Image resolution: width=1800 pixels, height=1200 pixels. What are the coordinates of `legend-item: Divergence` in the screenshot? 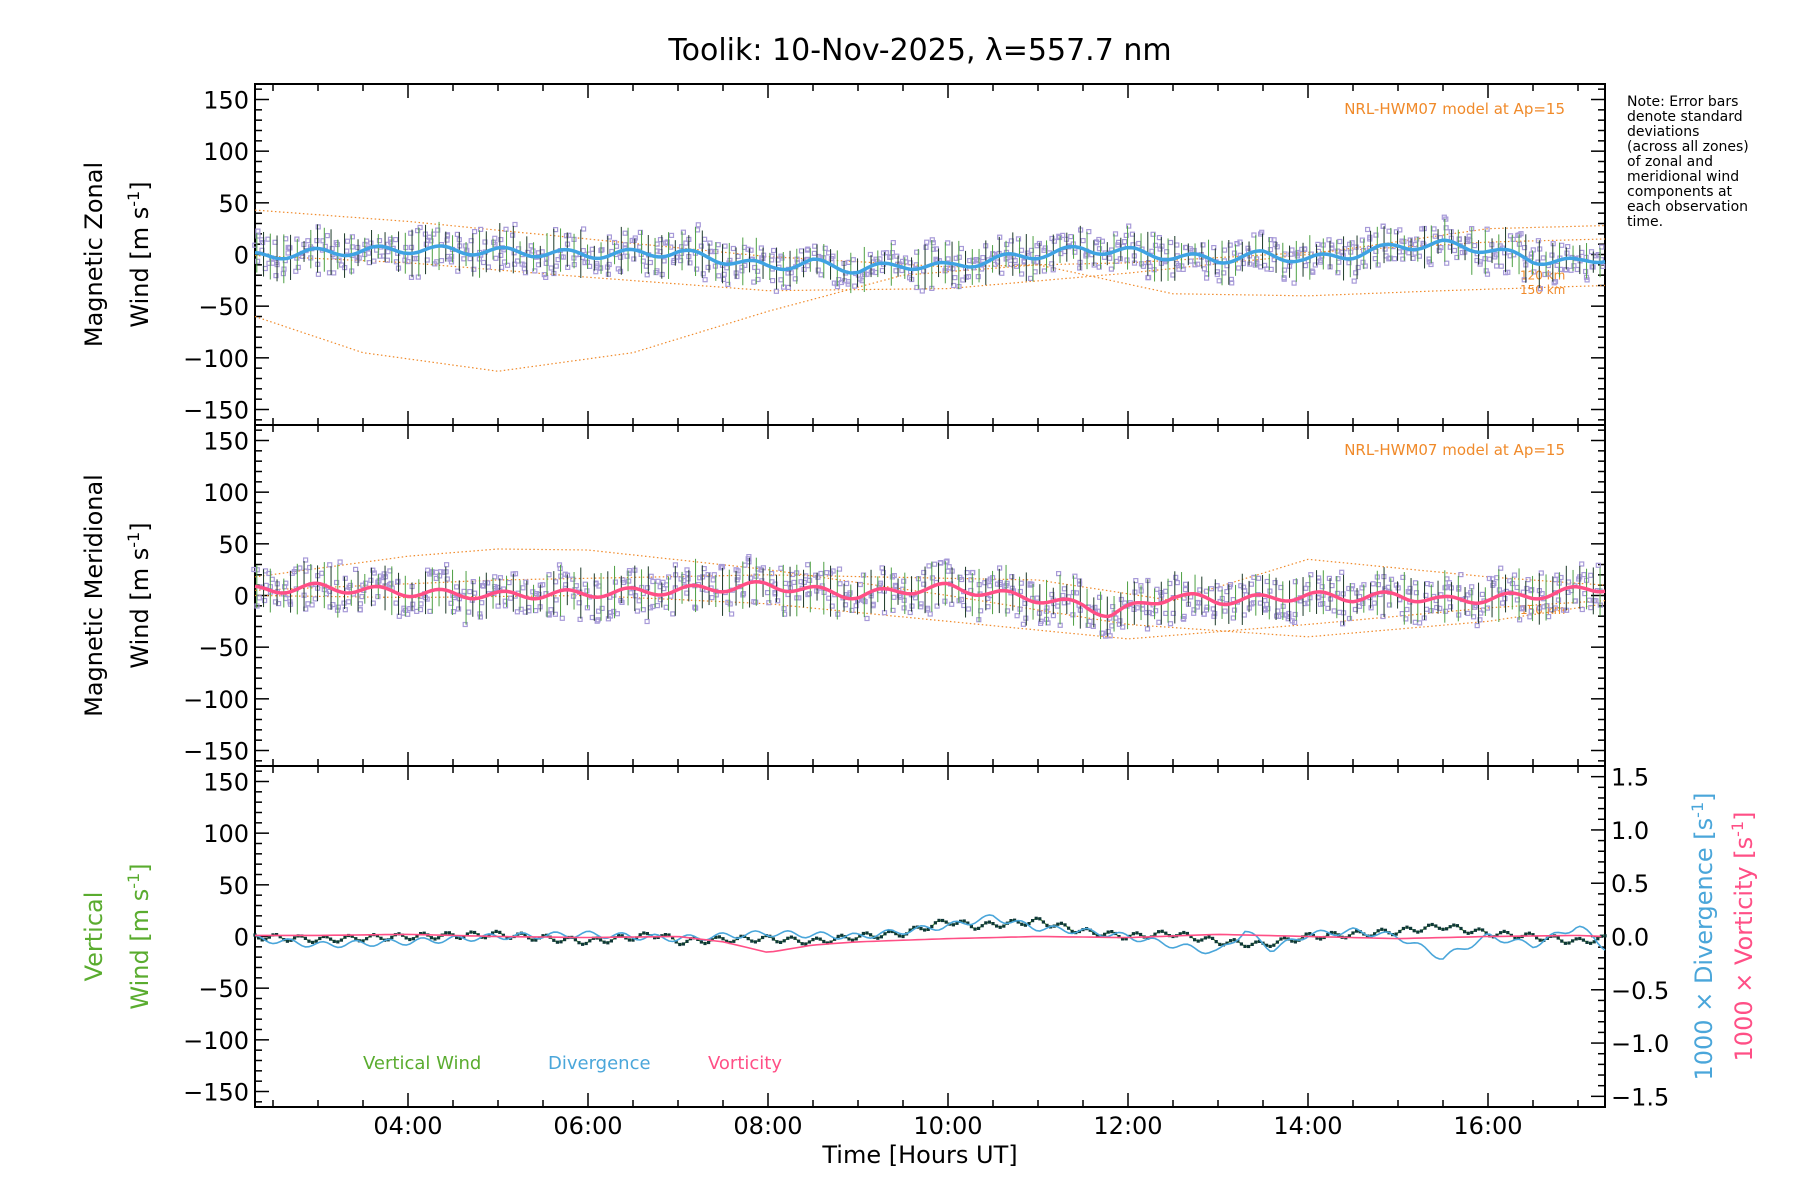 It's located at (599, 1063).